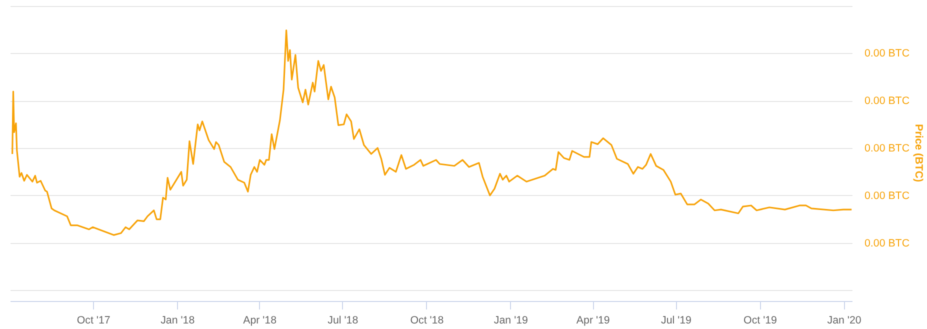 This screenshot has width=927, height=329. I want to click on x-tick-label: Oct '18, so click(427, 320).